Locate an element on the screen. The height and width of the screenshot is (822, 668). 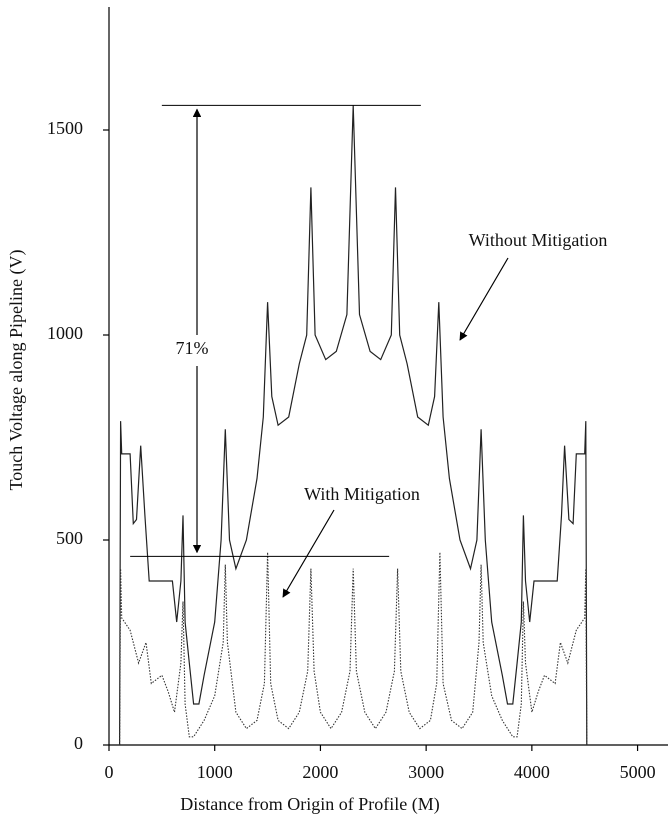
x-tick-label: 5000 is located at coordinates (638, 772).